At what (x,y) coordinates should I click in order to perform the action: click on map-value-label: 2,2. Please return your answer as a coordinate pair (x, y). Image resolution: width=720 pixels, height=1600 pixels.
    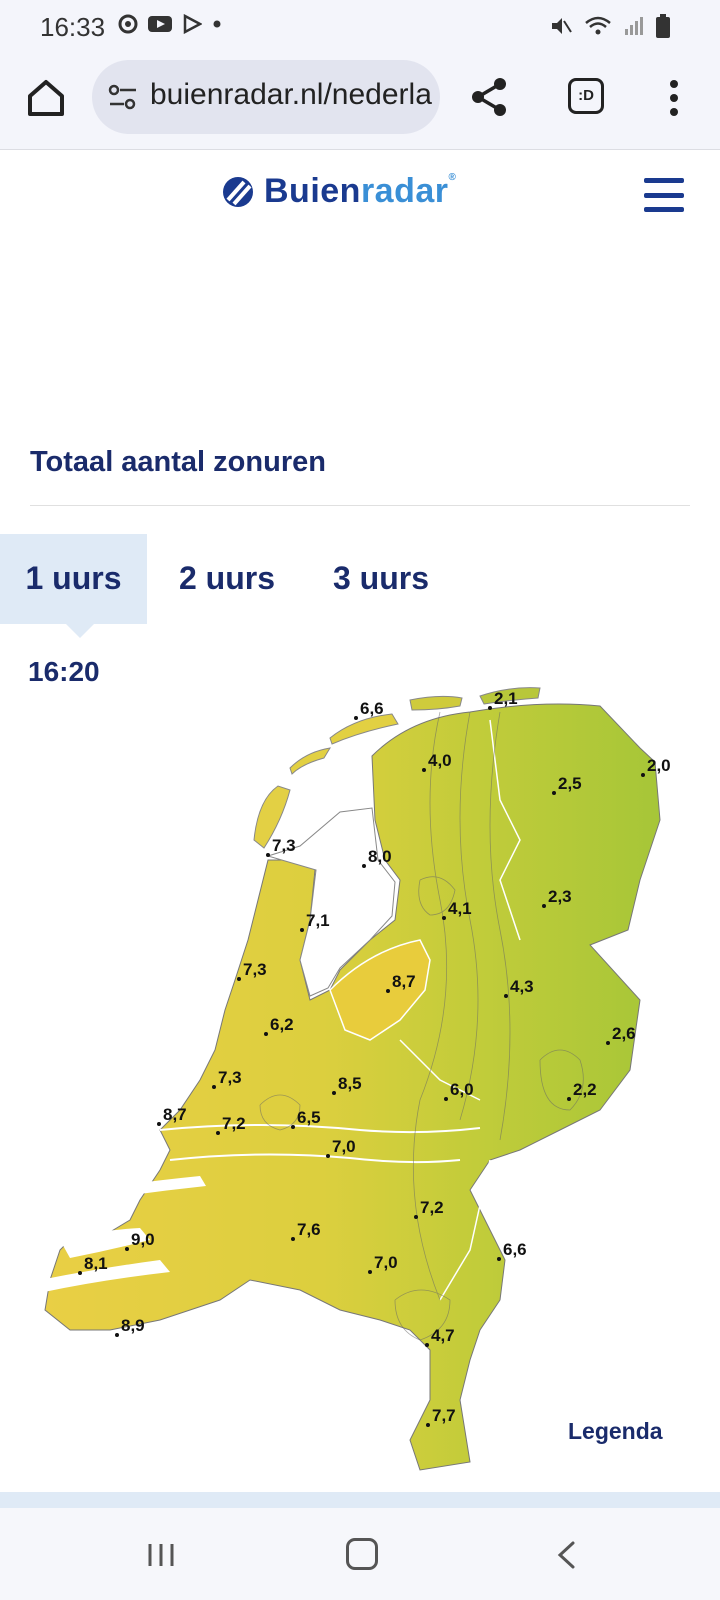
    Looking at the image, I should click on (582, 1090).